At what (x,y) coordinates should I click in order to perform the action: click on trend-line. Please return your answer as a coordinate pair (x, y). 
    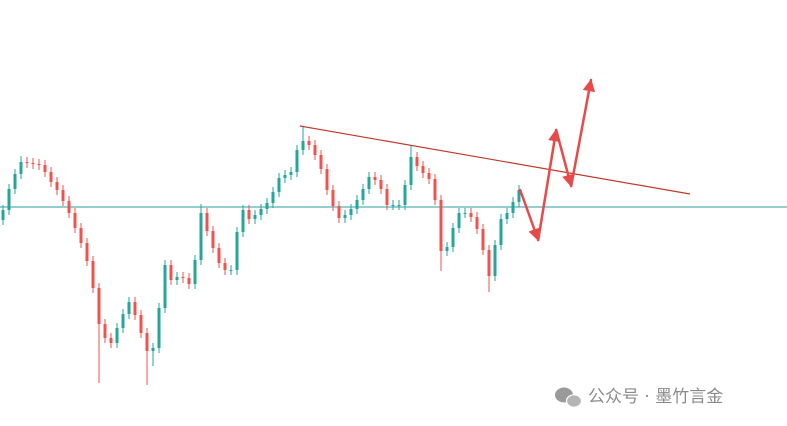
    Looking at the image, I should click on (495, 160).